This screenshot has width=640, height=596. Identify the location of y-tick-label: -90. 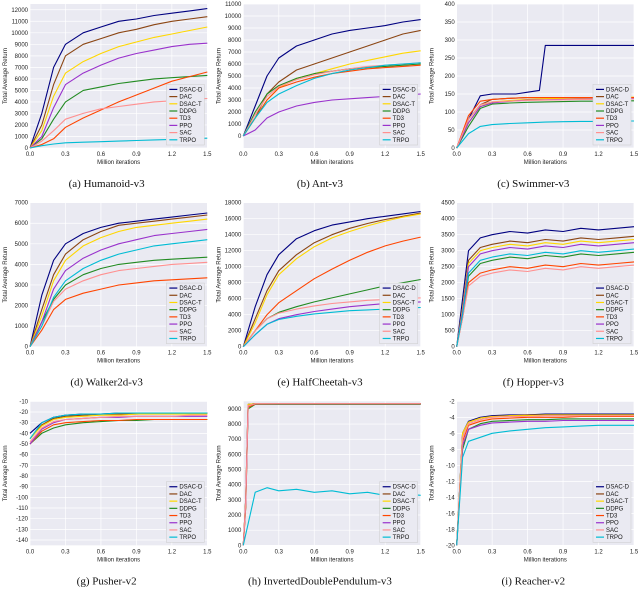
(23, 488).